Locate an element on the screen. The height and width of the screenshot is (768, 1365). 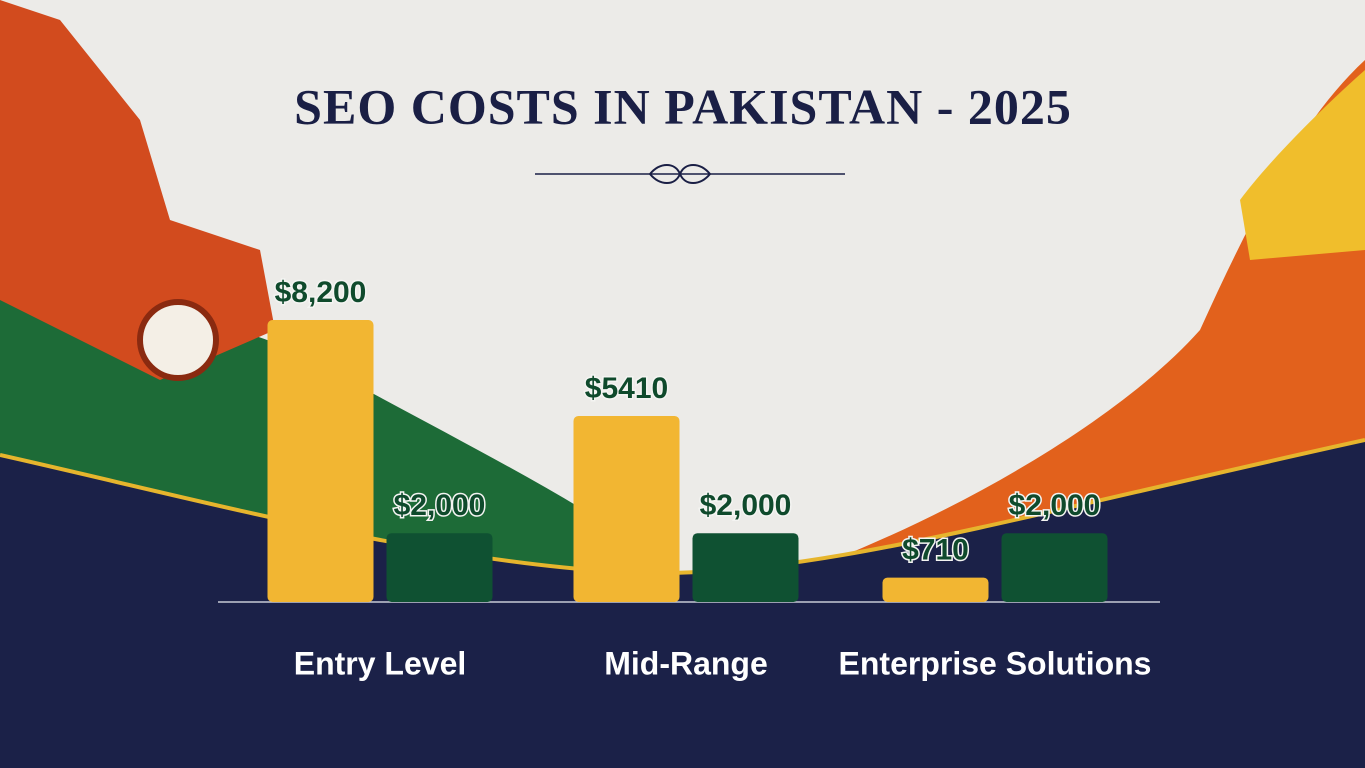
x-tick-label: Enterprise Solutions is located at coordinates (995, 663).